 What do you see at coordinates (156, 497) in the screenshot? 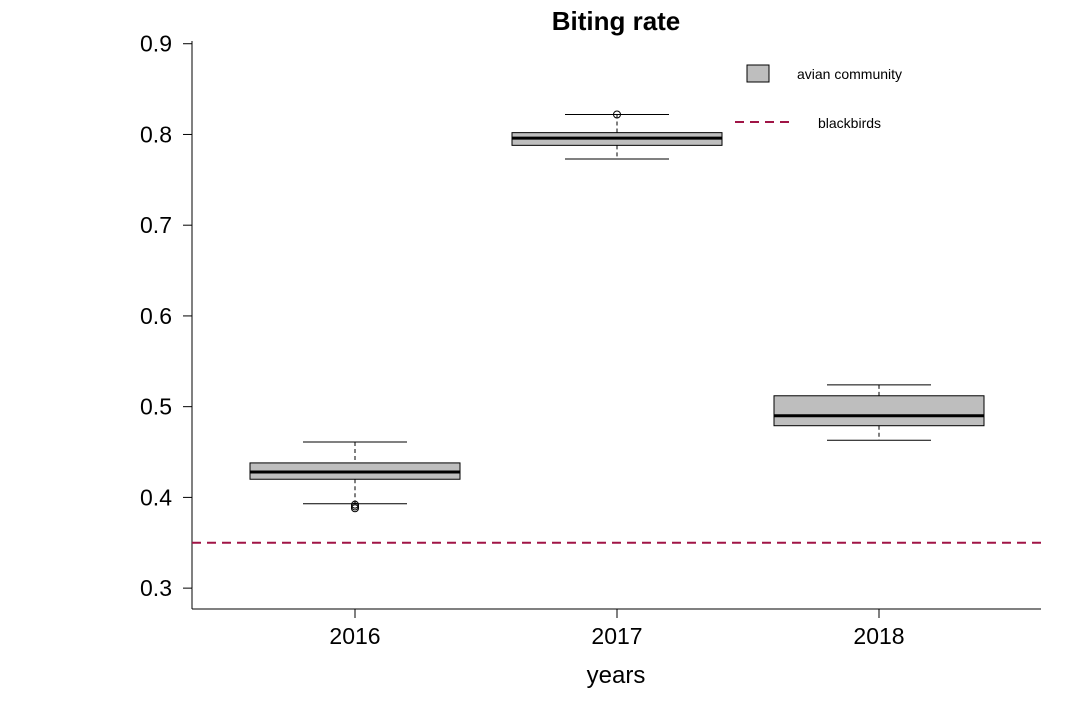
I see `y-tick-label: 0.4` at bounding box center [156, 497].